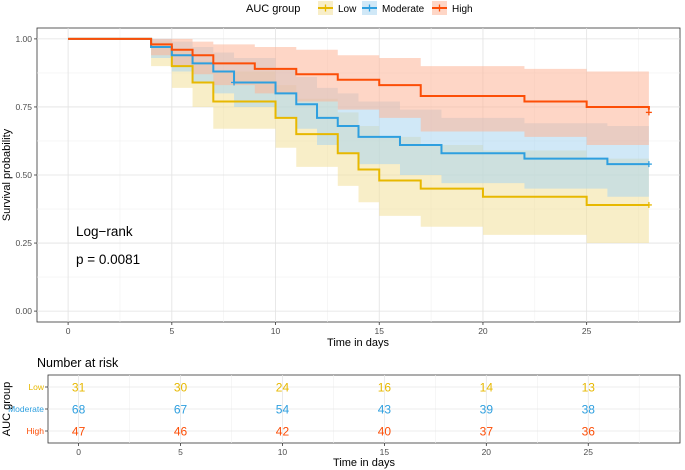  What do you see at coordinates (7, 409) in the screenshot?
I see `risk-table-y-label: AUC group` at bounding box center [7, 409].